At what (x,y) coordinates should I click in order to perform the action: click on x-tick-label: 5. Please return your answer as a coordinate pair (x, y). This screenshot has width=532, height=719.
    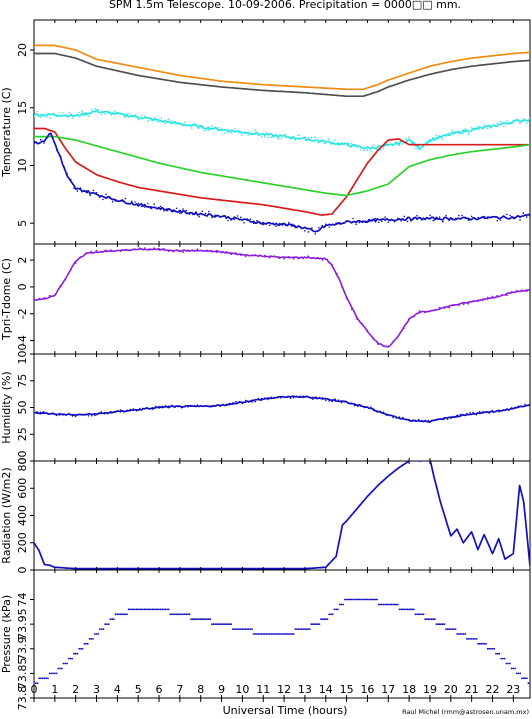
    Looking at the image, I should click on (138, 689).